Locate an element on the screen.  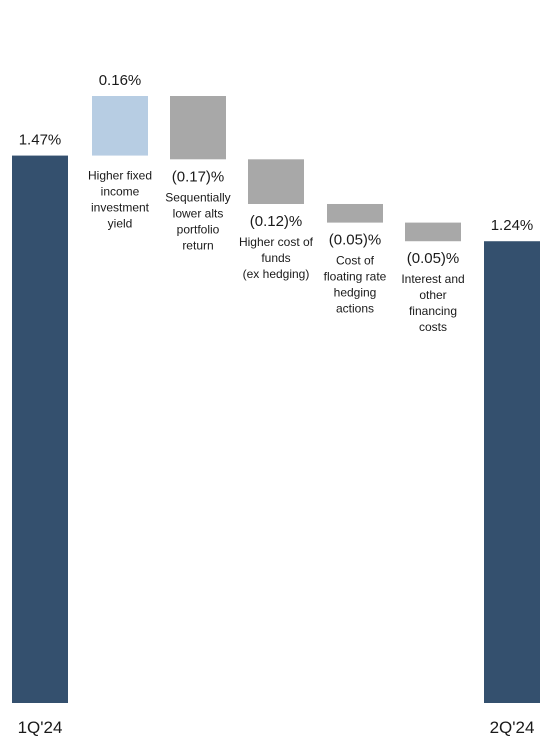
desc-label-6-line-3: financing is located at coordinates (433, 311).